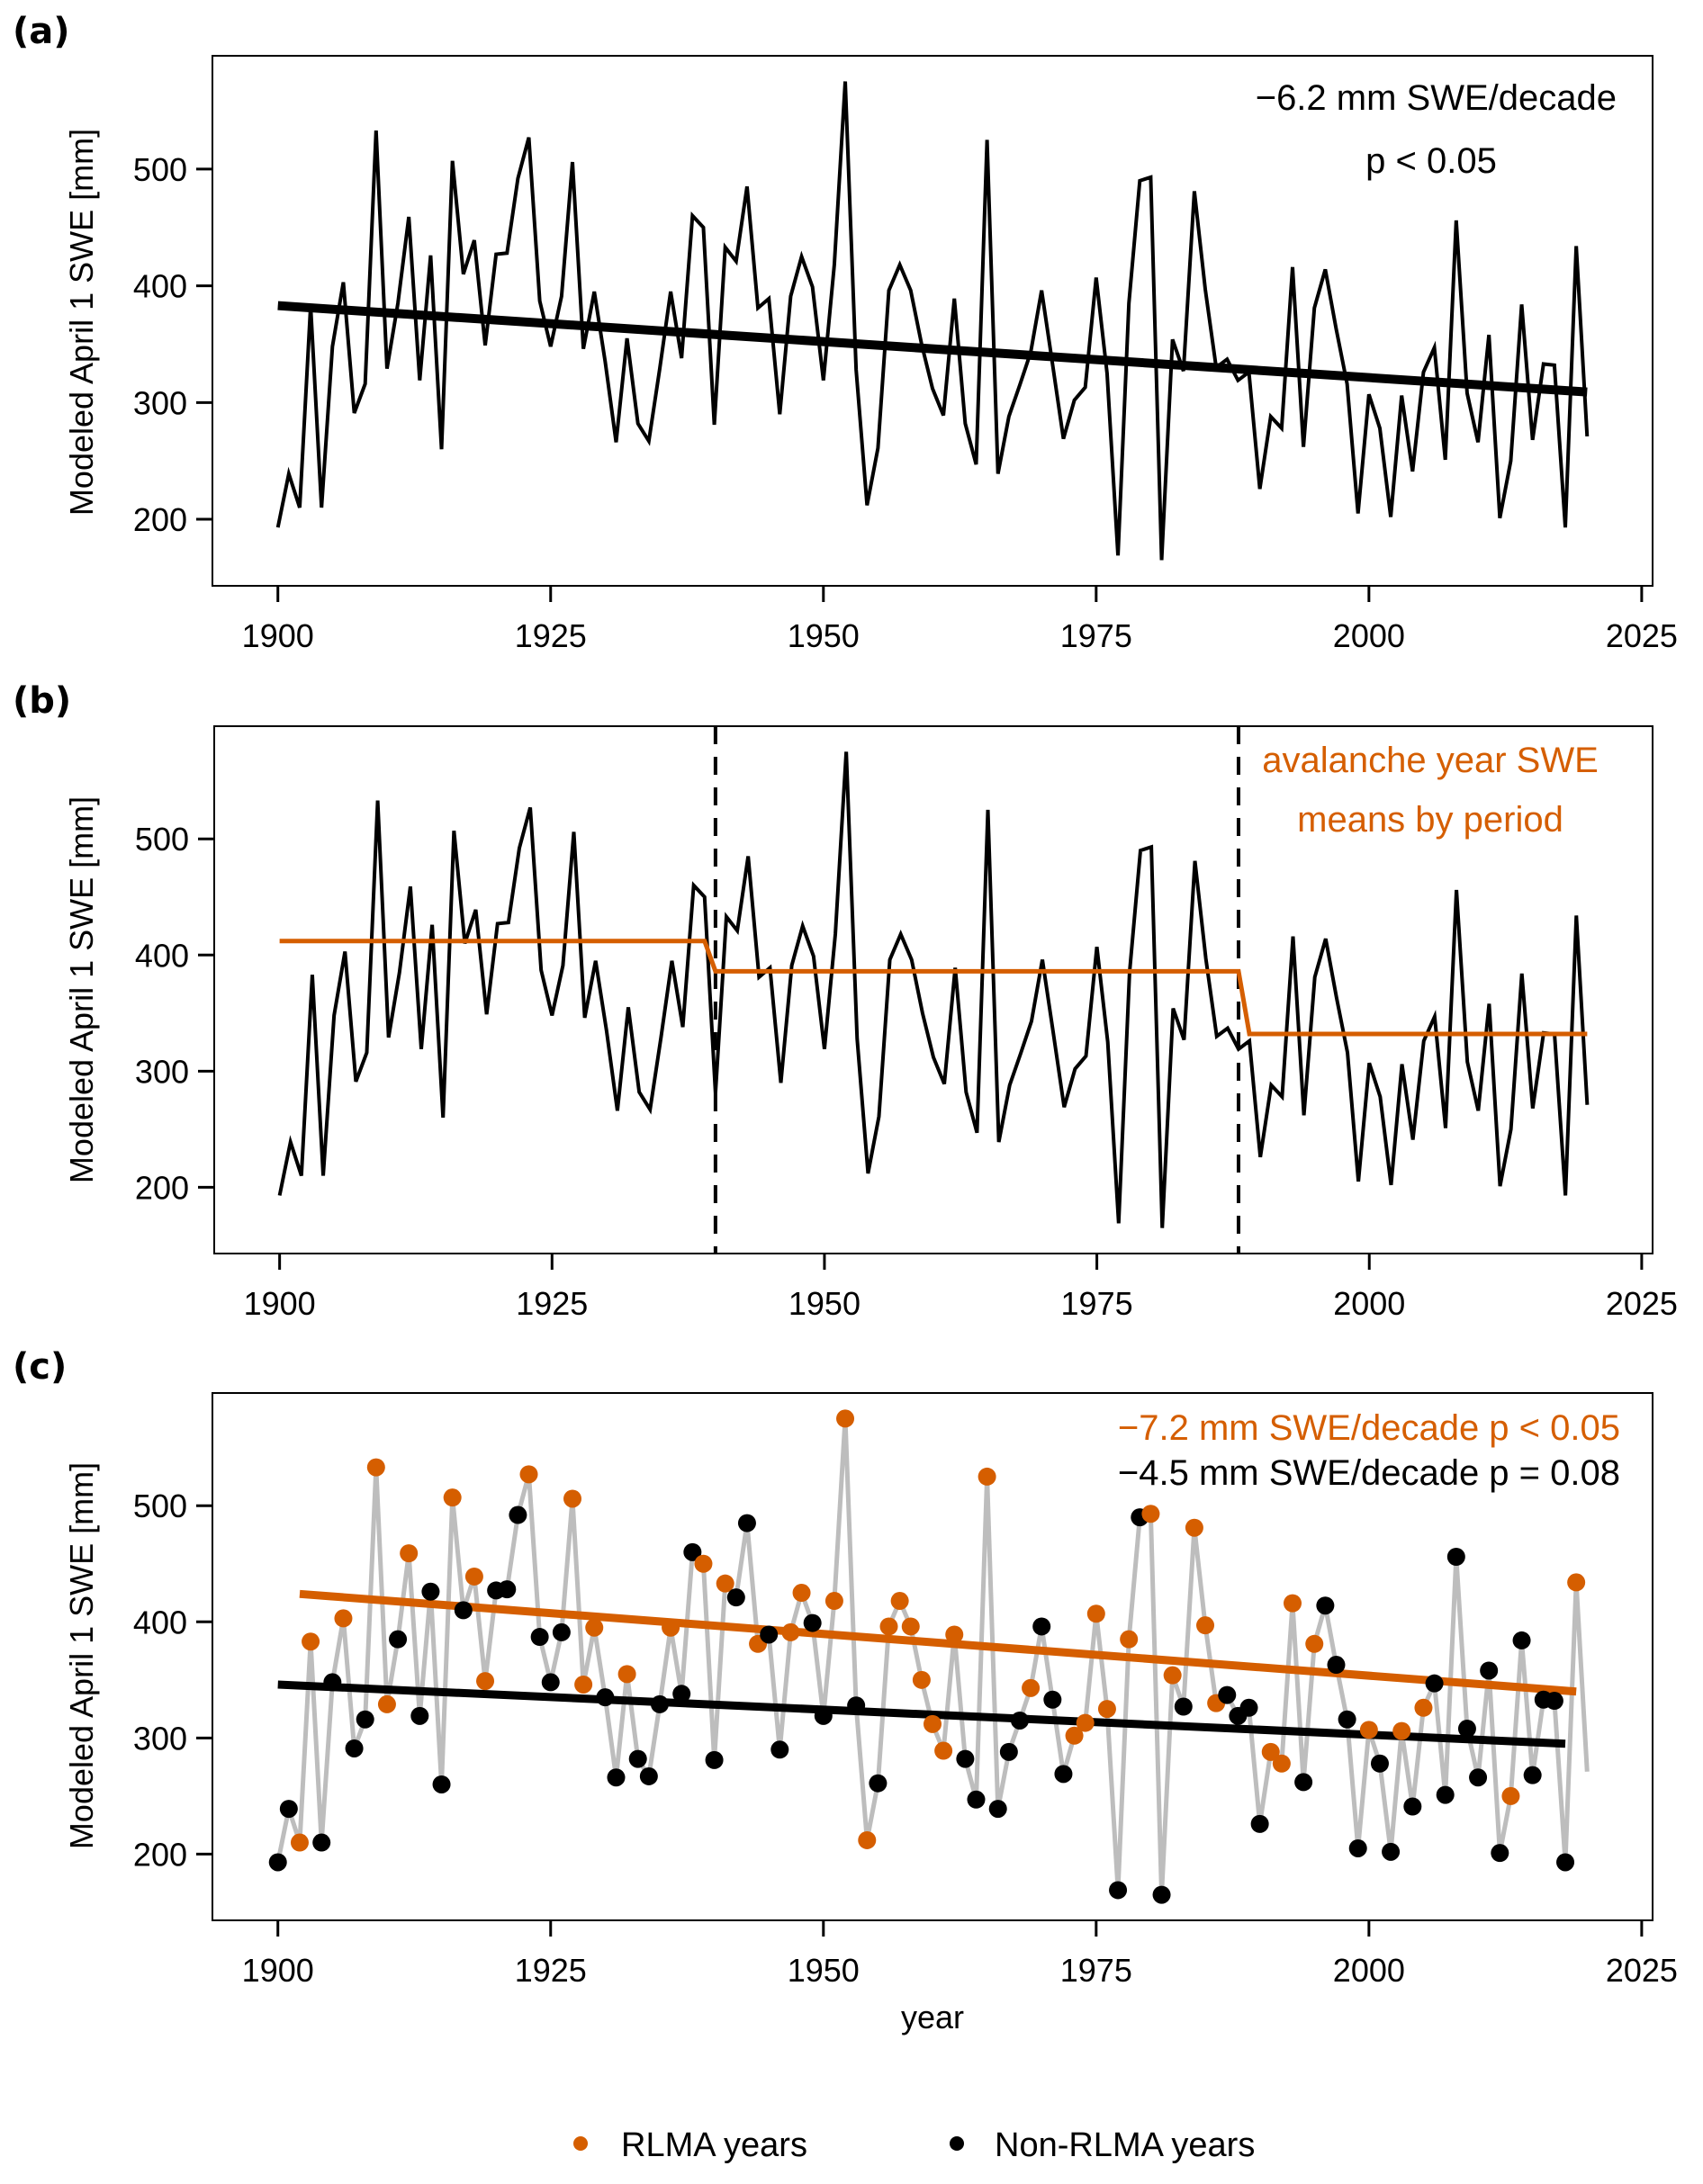 The width and height of the screenshot is (1703, 2184). Describe the element at coordinates (1096, 635) in the screenshot. I see `x-tick-label: 1975` at that location.